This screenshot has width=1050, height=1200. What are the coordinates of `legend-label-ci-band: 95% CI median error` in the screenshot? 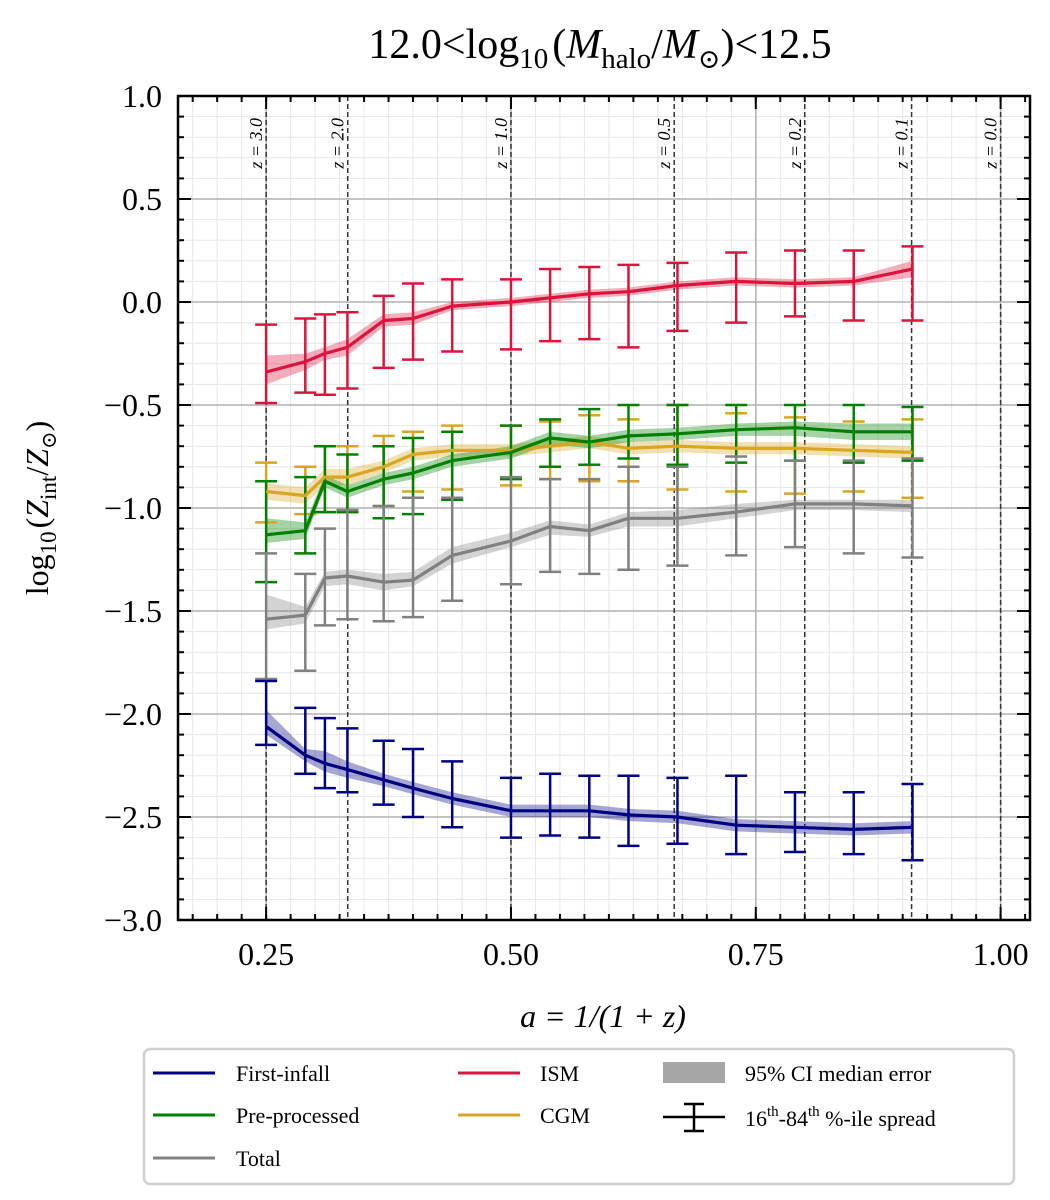 It's located at (838, 1073).